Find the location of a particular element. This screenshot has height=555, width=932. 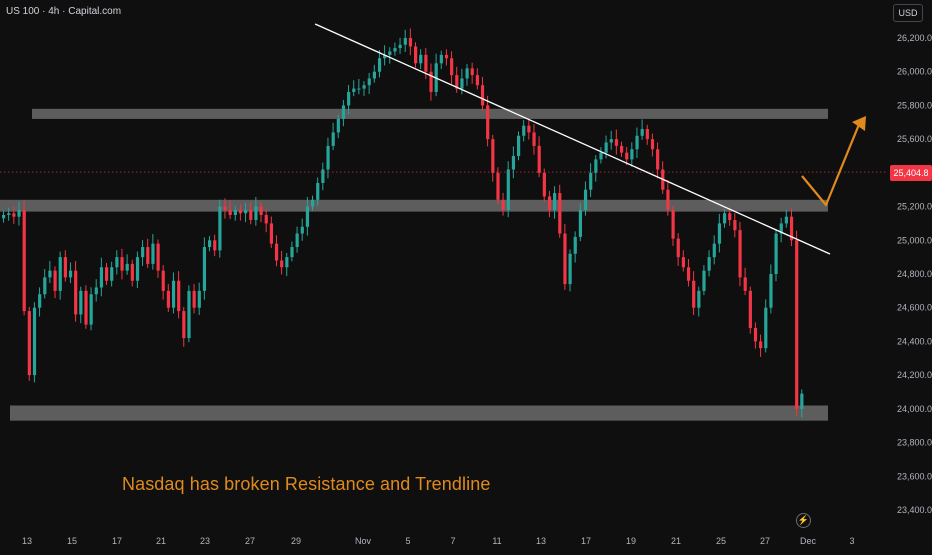

y-tick-label: 25,800.0 is located at coordinates (914, 105).